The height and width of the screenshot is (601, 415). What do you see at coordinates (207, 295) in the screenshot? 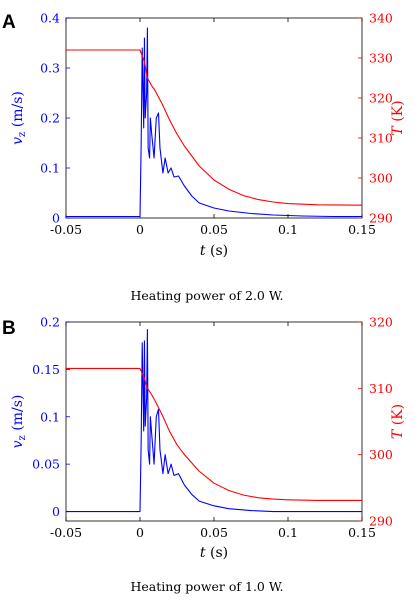
I see `figure-caption: Heating power of 2.0 W.` at bounding box center [207, 295].